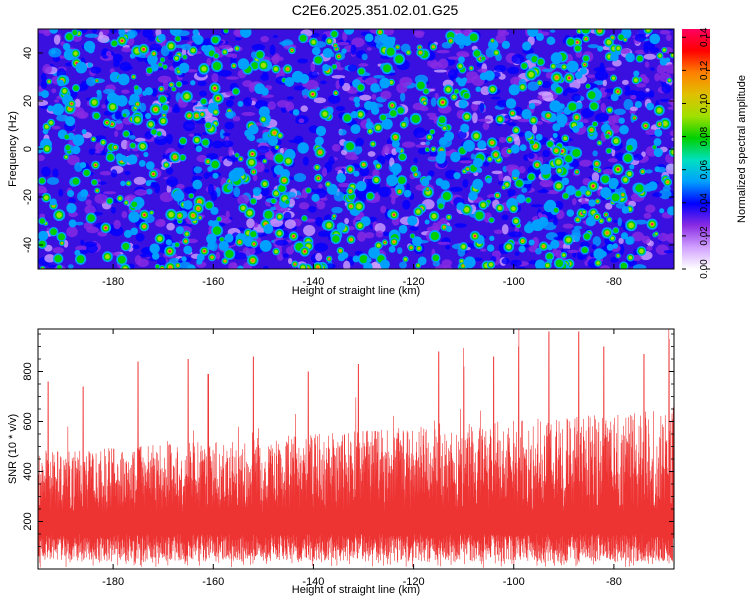 The width and height of the screenshot is (750, 600). Describe the element at coordinates (313, 282) in the screenshot. I see `x-tick-label: -140` at that location.